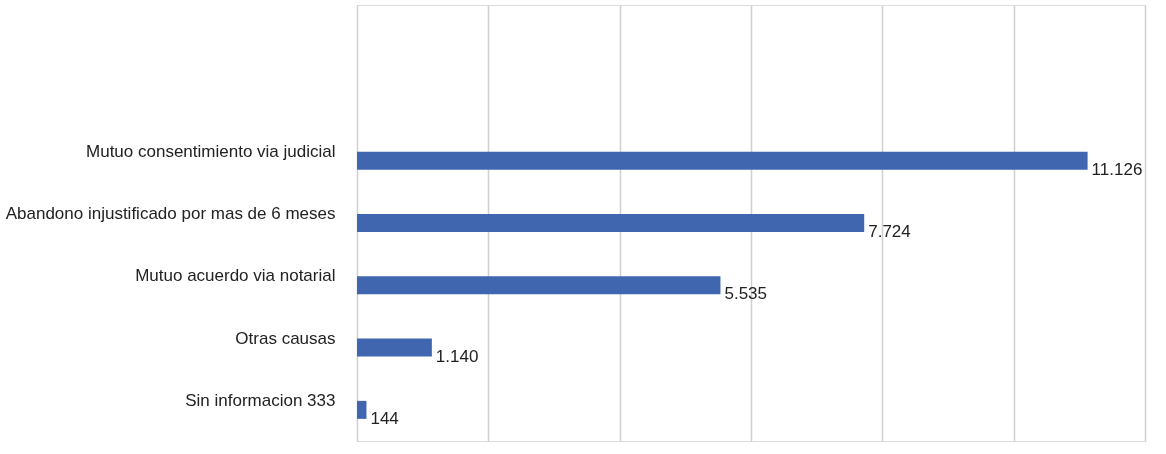  Describe the element at coordinates (889, 231) in the screenshot. I see `data-label: 7.724` at that location.